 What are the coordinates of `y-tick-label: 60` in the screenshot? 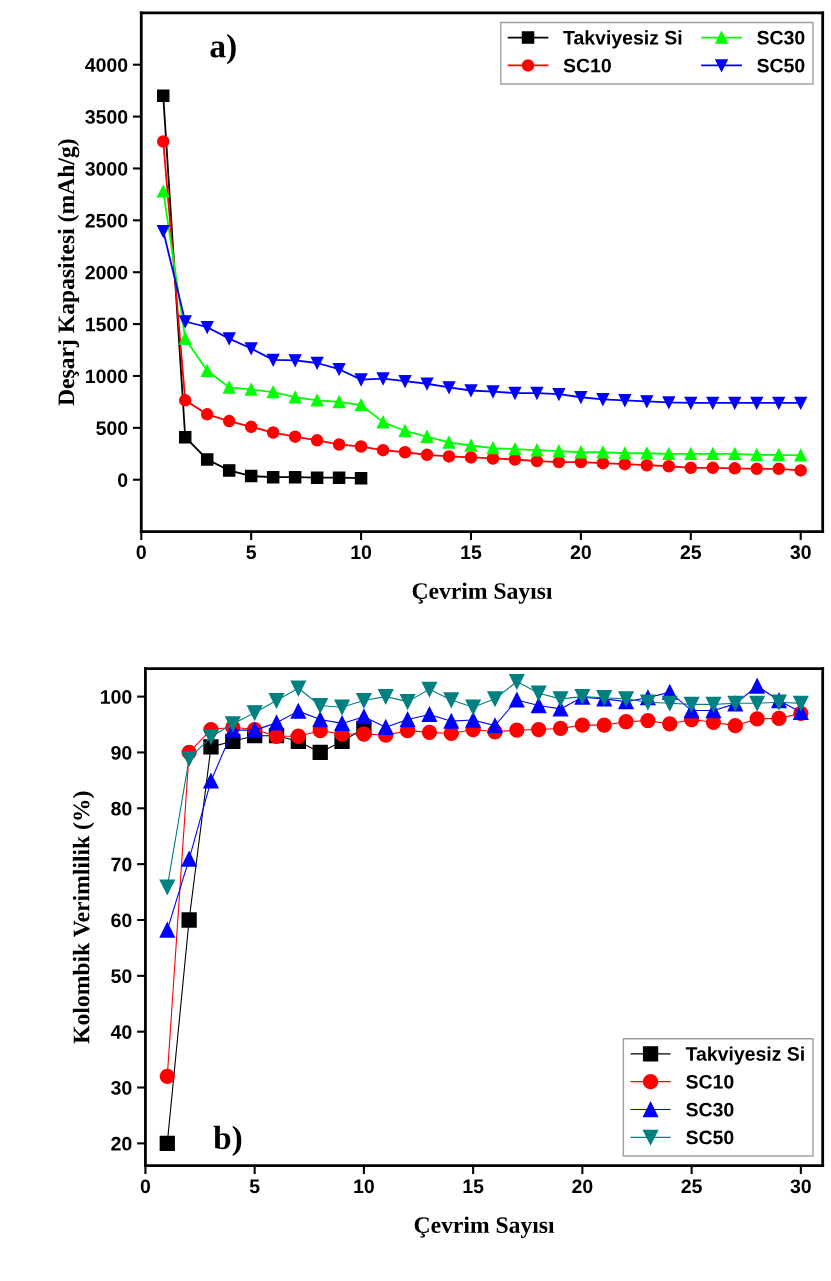 It's located at (121, 920).